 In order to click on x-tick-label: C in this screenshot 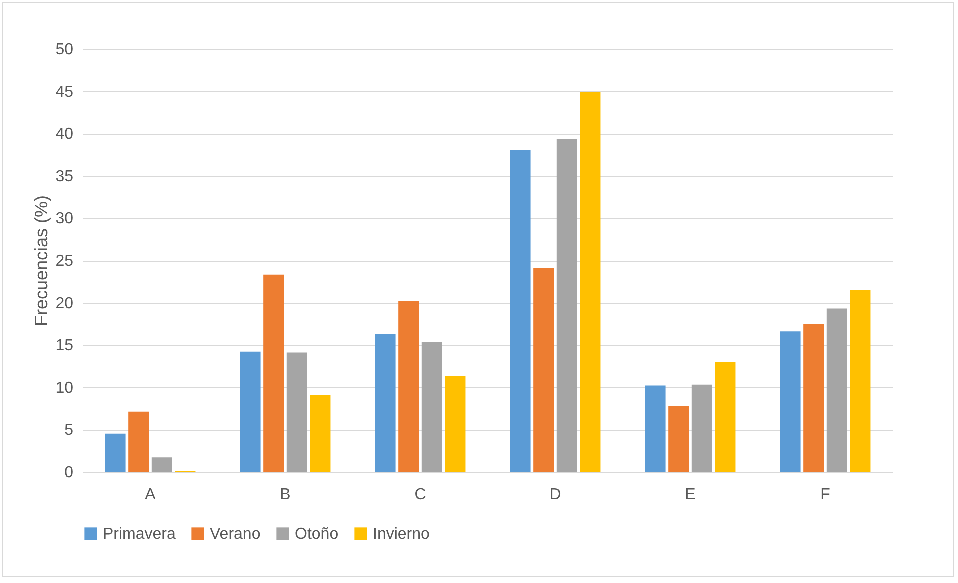, I will do `click(420, 495)`.